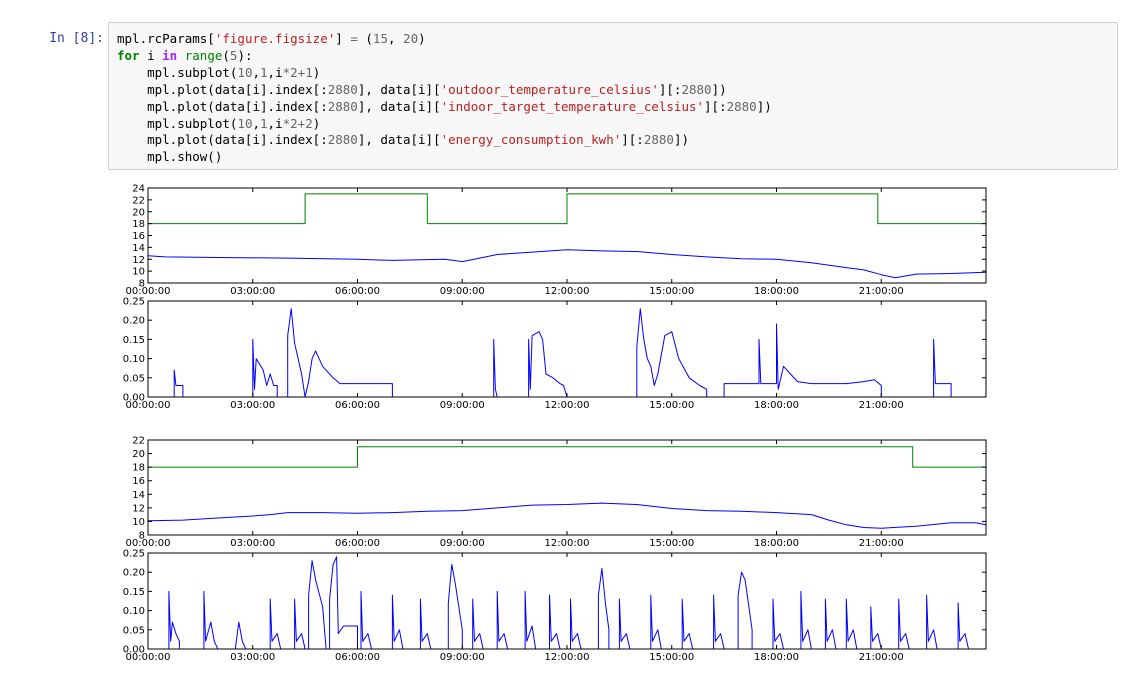  I want to click on code-line: mpl.show(), so click(444, 157).